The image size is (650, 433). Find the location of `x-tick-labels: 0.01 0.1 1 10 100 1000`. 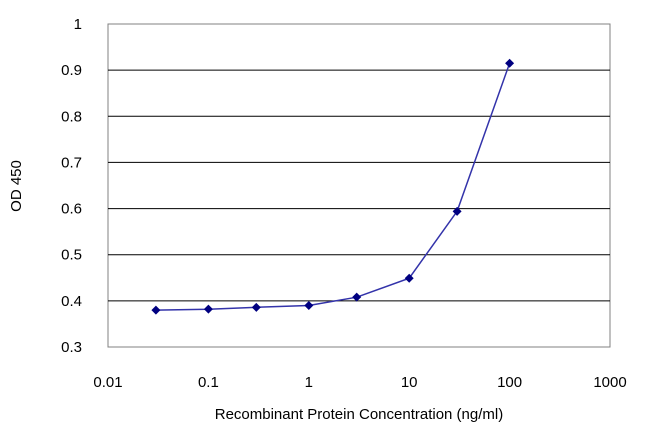

x-tick-labels: 0.01 0.1 1 10 100 1000 is located at coordinates (359, 382).